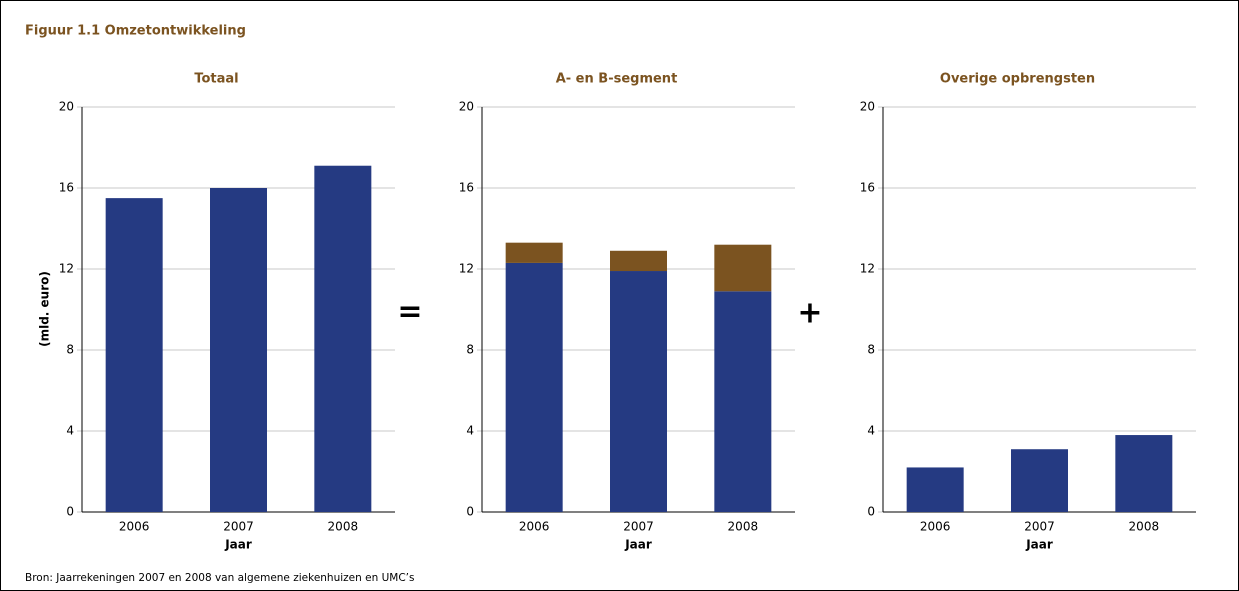  Describe the element at coordinates (1017, 79) in the screenshot. I see `chart-title: Overige opbrengsten` at that location.